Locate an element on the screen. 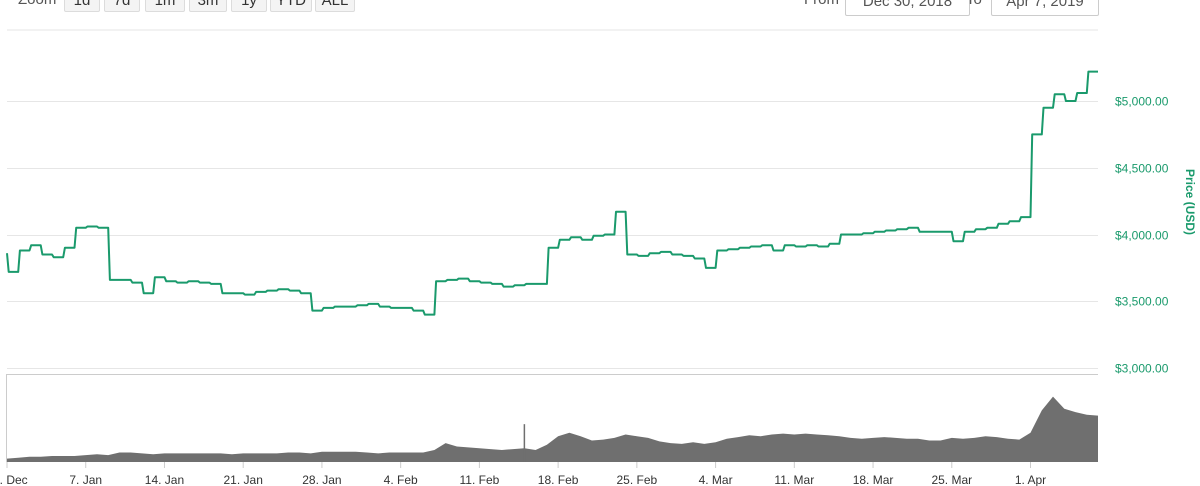 Image resolution: width=1200 pixels, height=486 pixels. y-axis-title: Price (USD) is located at coordinates (1190, 202).